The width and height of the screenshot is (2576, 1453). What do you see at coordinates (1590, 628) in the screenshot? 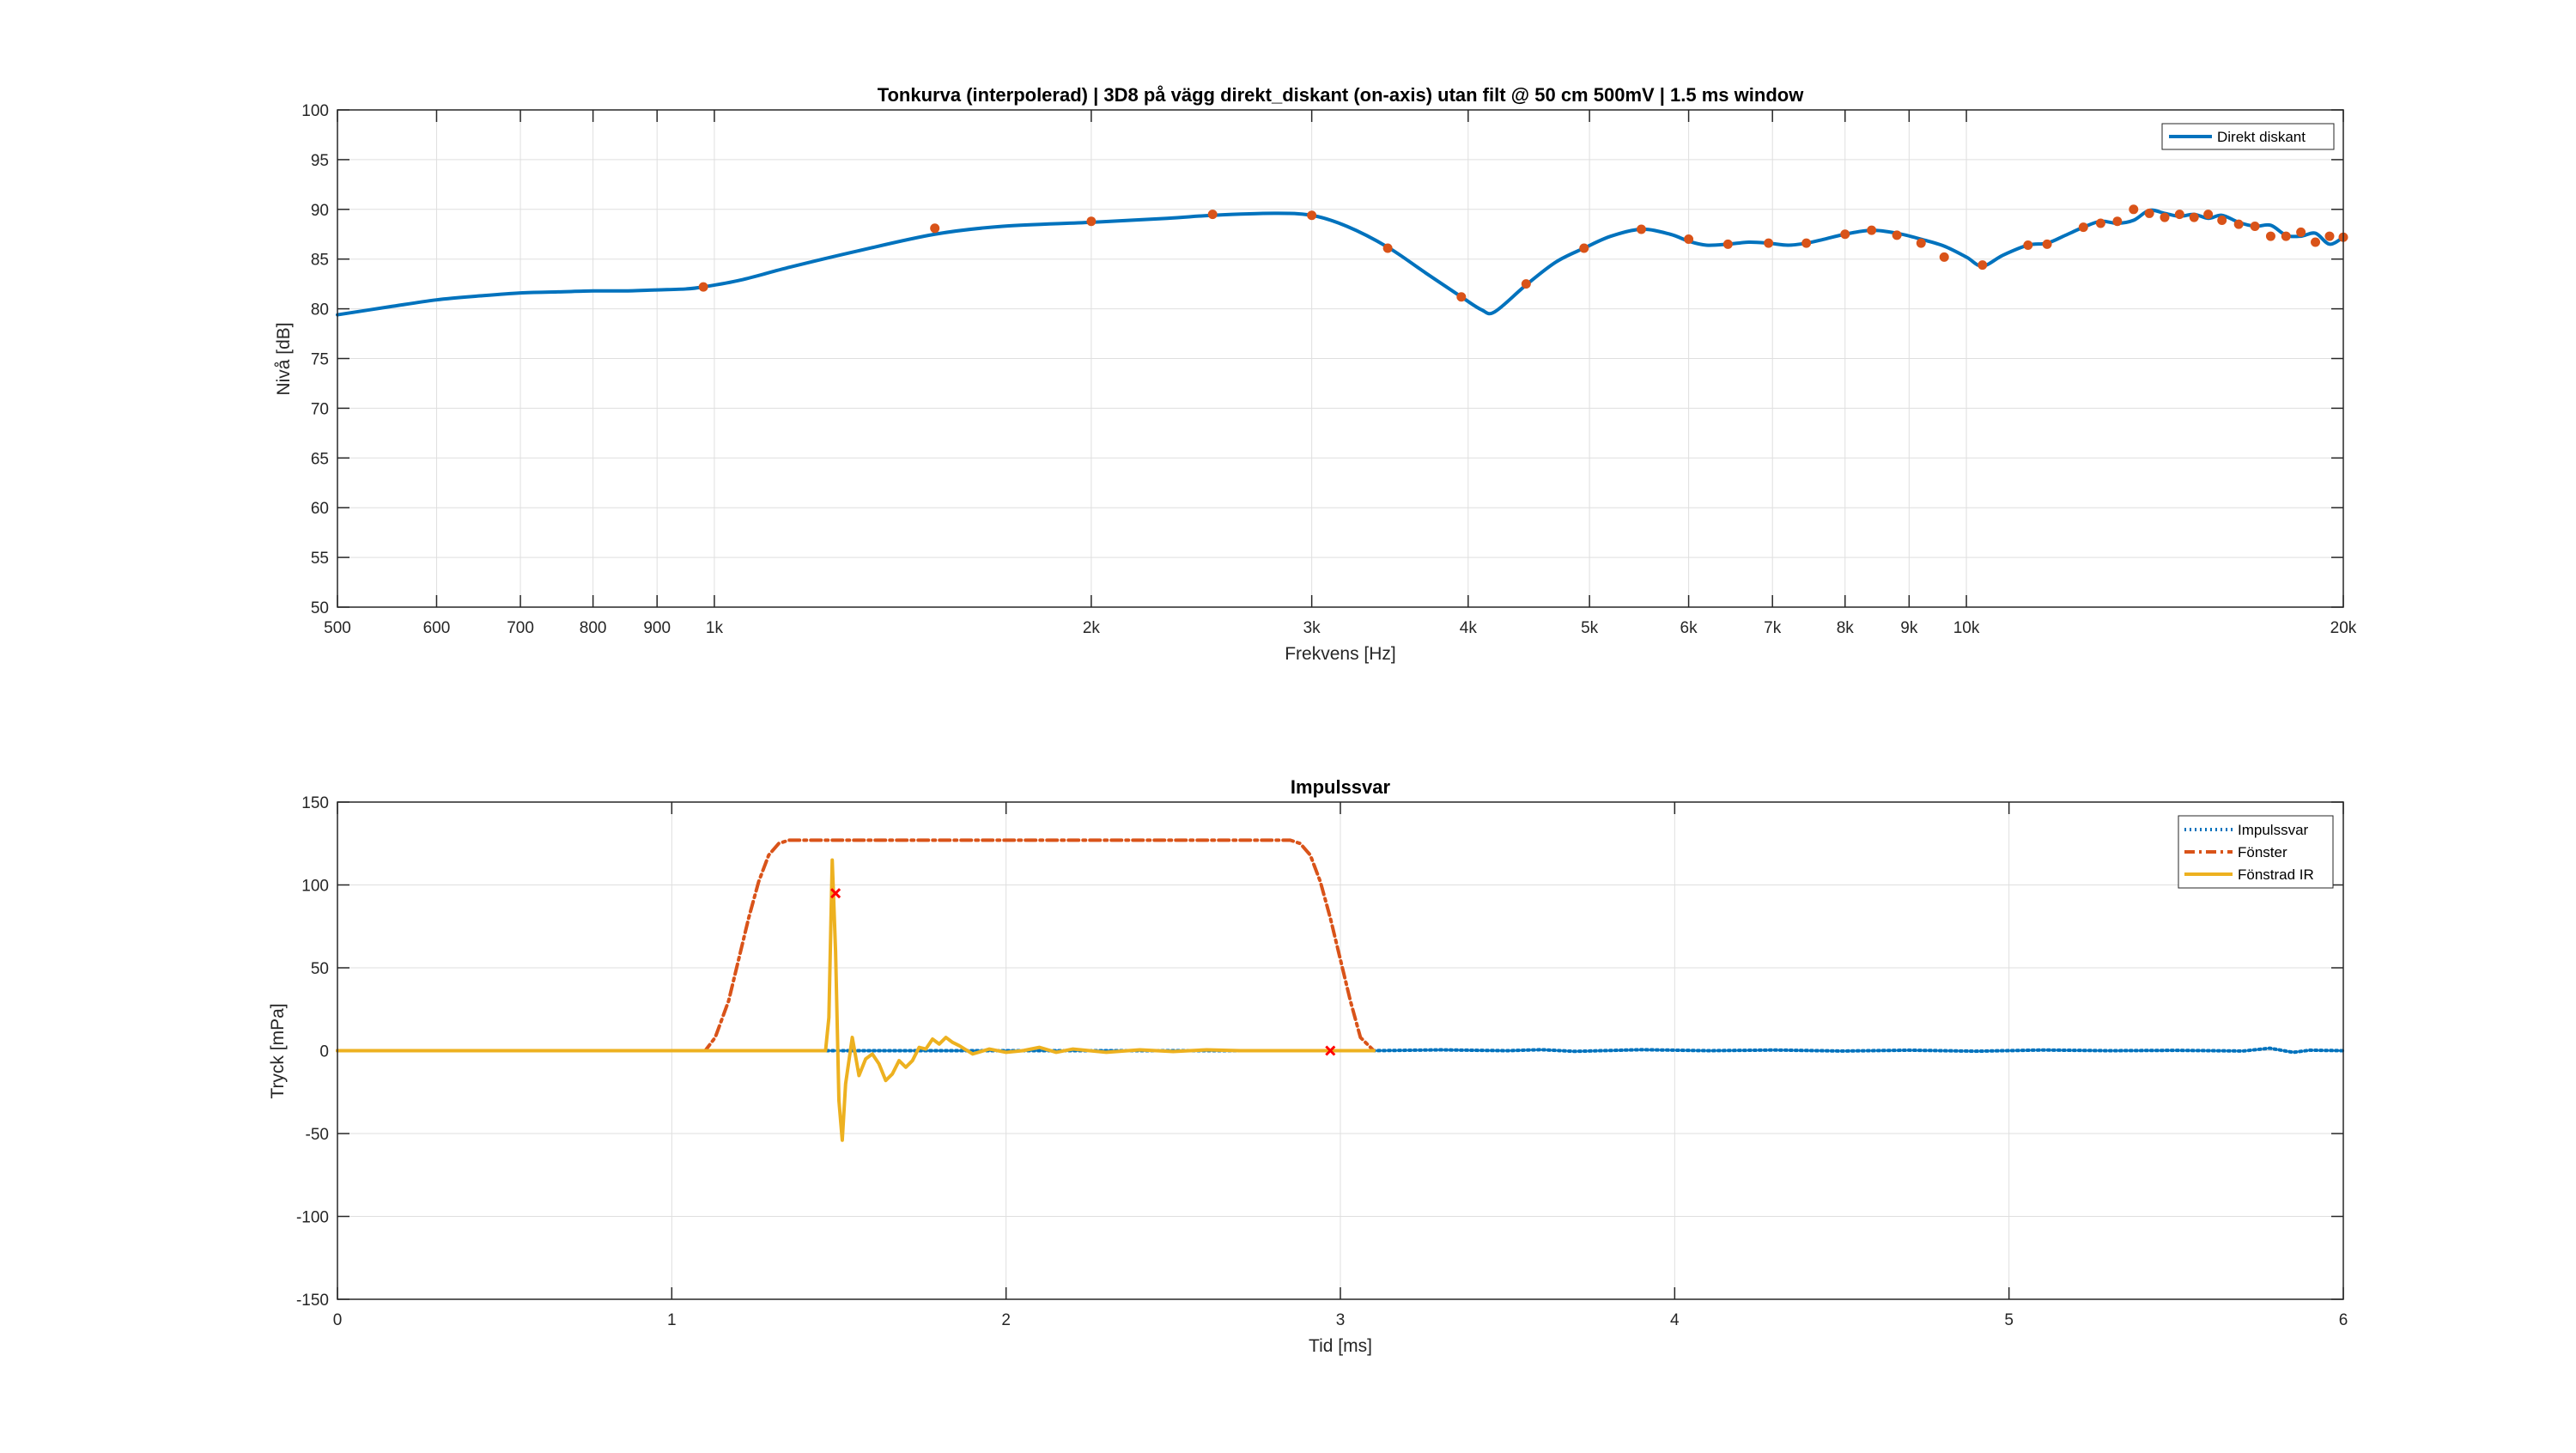
I see `x-tick-label: 5k` at bounding box center [1590, 628].